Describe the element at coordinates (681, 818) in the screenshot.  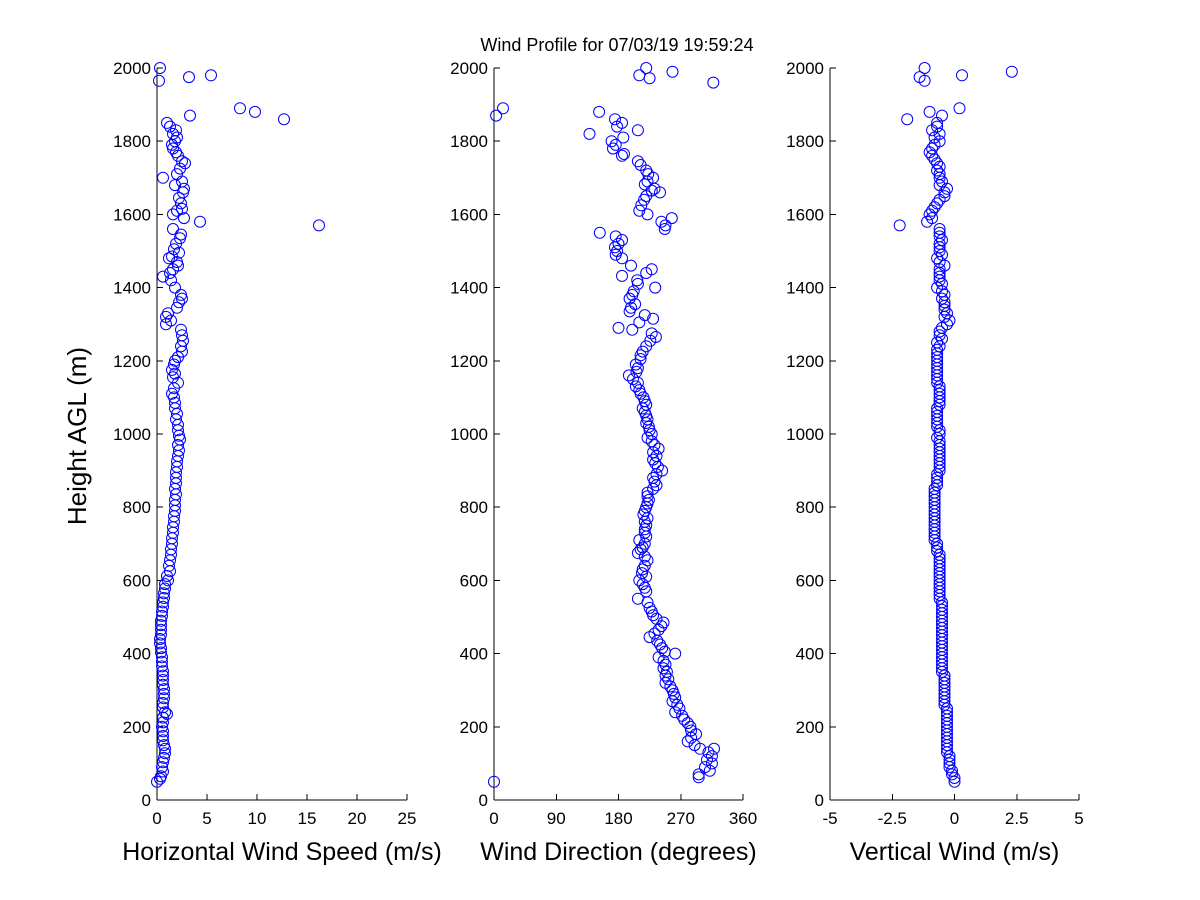
I see `x-tick-label: 270` at that location.